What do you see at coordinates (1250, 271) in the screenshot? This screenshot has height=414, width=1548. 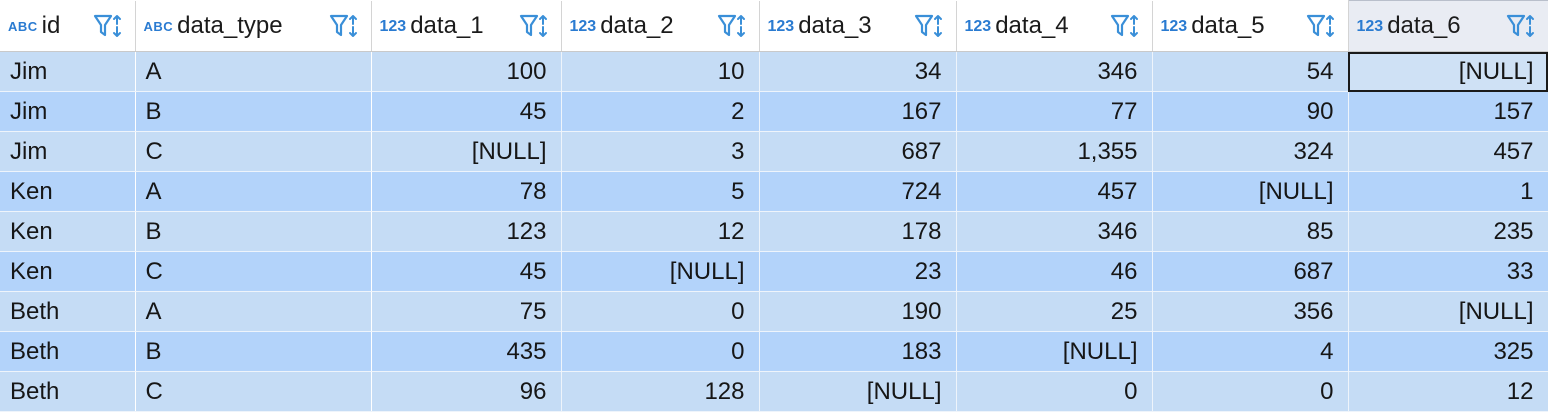 I see `cell-data-5: 687` at bounding box center [1250, 271].